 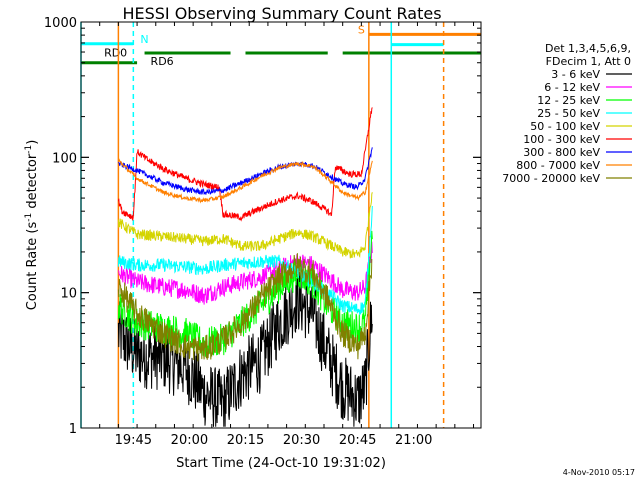 I want to click on flag-label: RD6, so click(x=162, y=61).